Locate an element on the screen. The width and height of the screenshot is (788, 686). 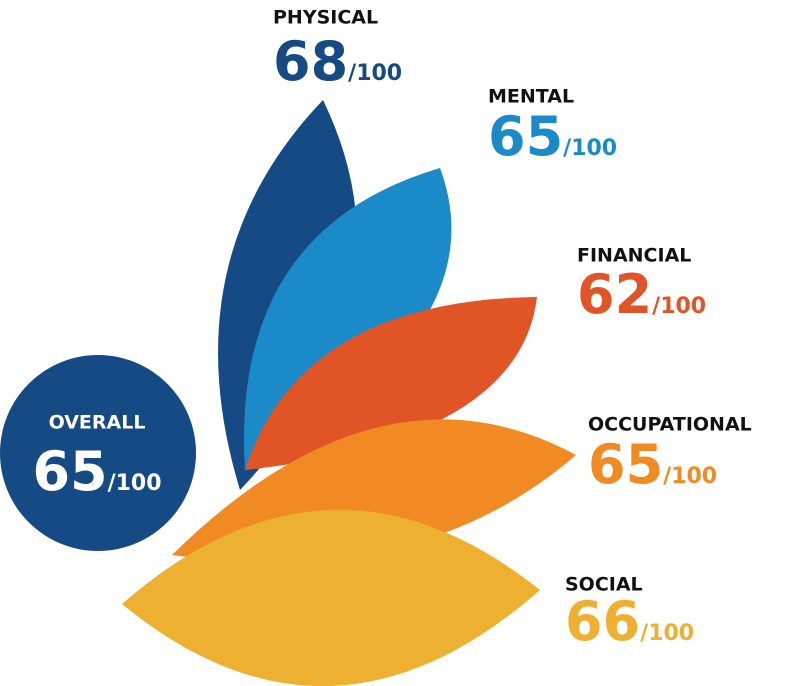
score-value: 66 is located at coordinates (602, 621).